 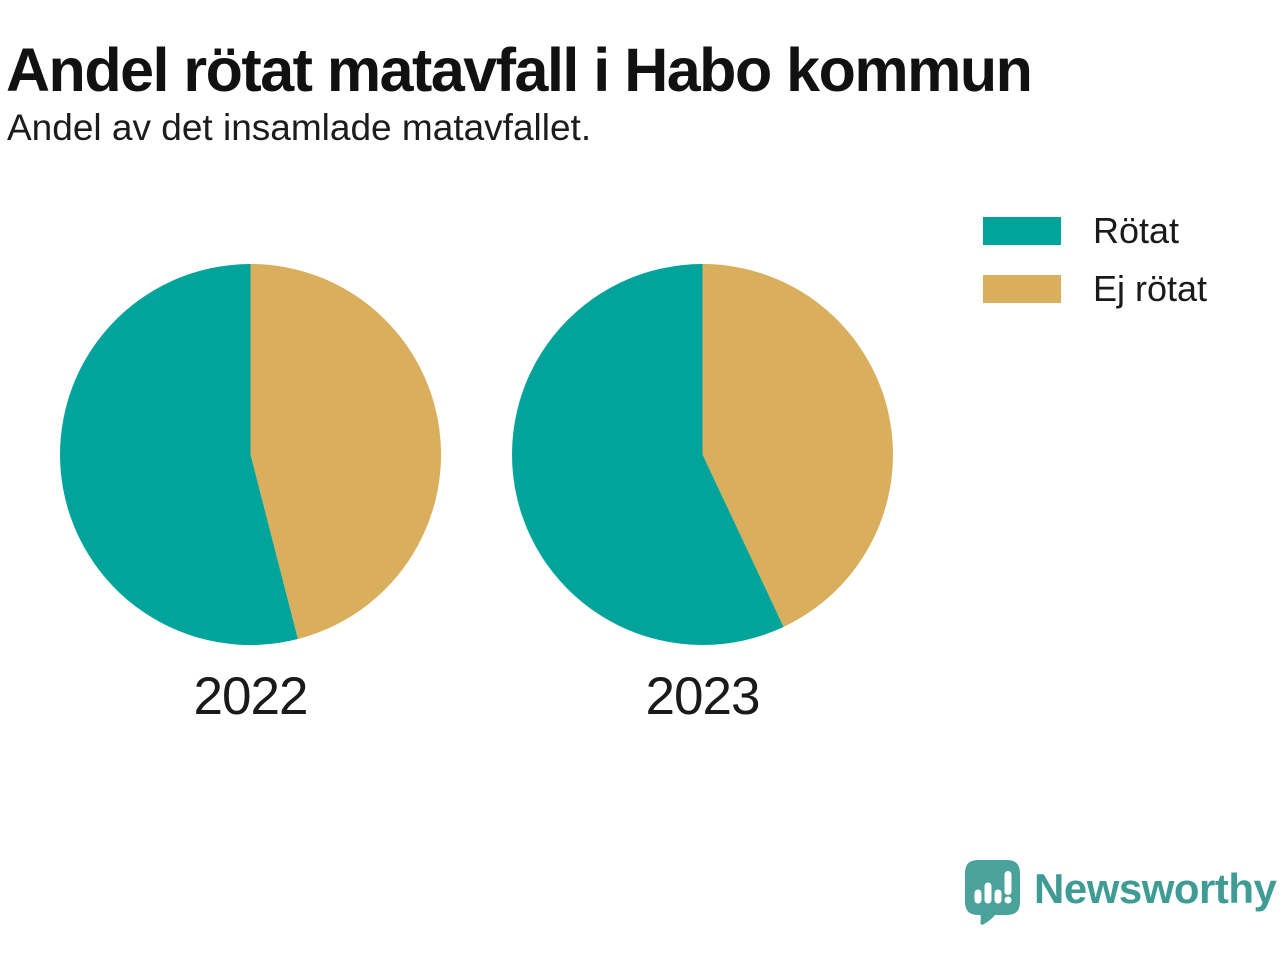 I want to click on legend-swatch-rotat, so click(x=1022, y=231).